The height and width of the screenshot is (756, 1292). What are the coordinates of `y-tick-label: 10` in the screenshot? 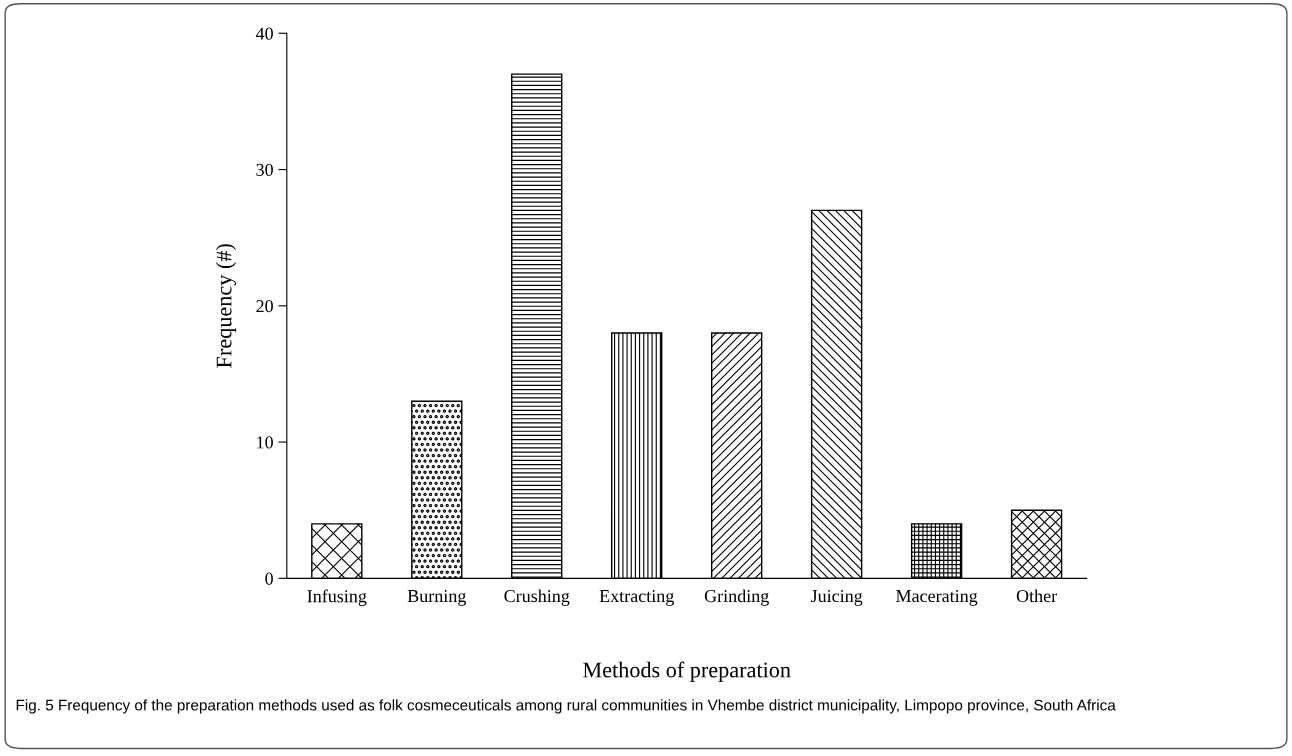 It's located at (265, 442).